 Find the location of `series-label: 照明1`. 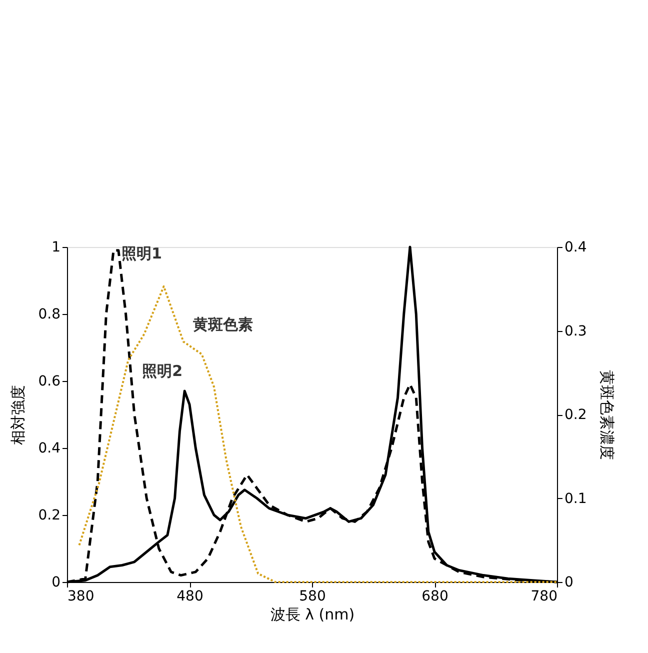

series-label: 照明1 is located at coordinates (142, 253).